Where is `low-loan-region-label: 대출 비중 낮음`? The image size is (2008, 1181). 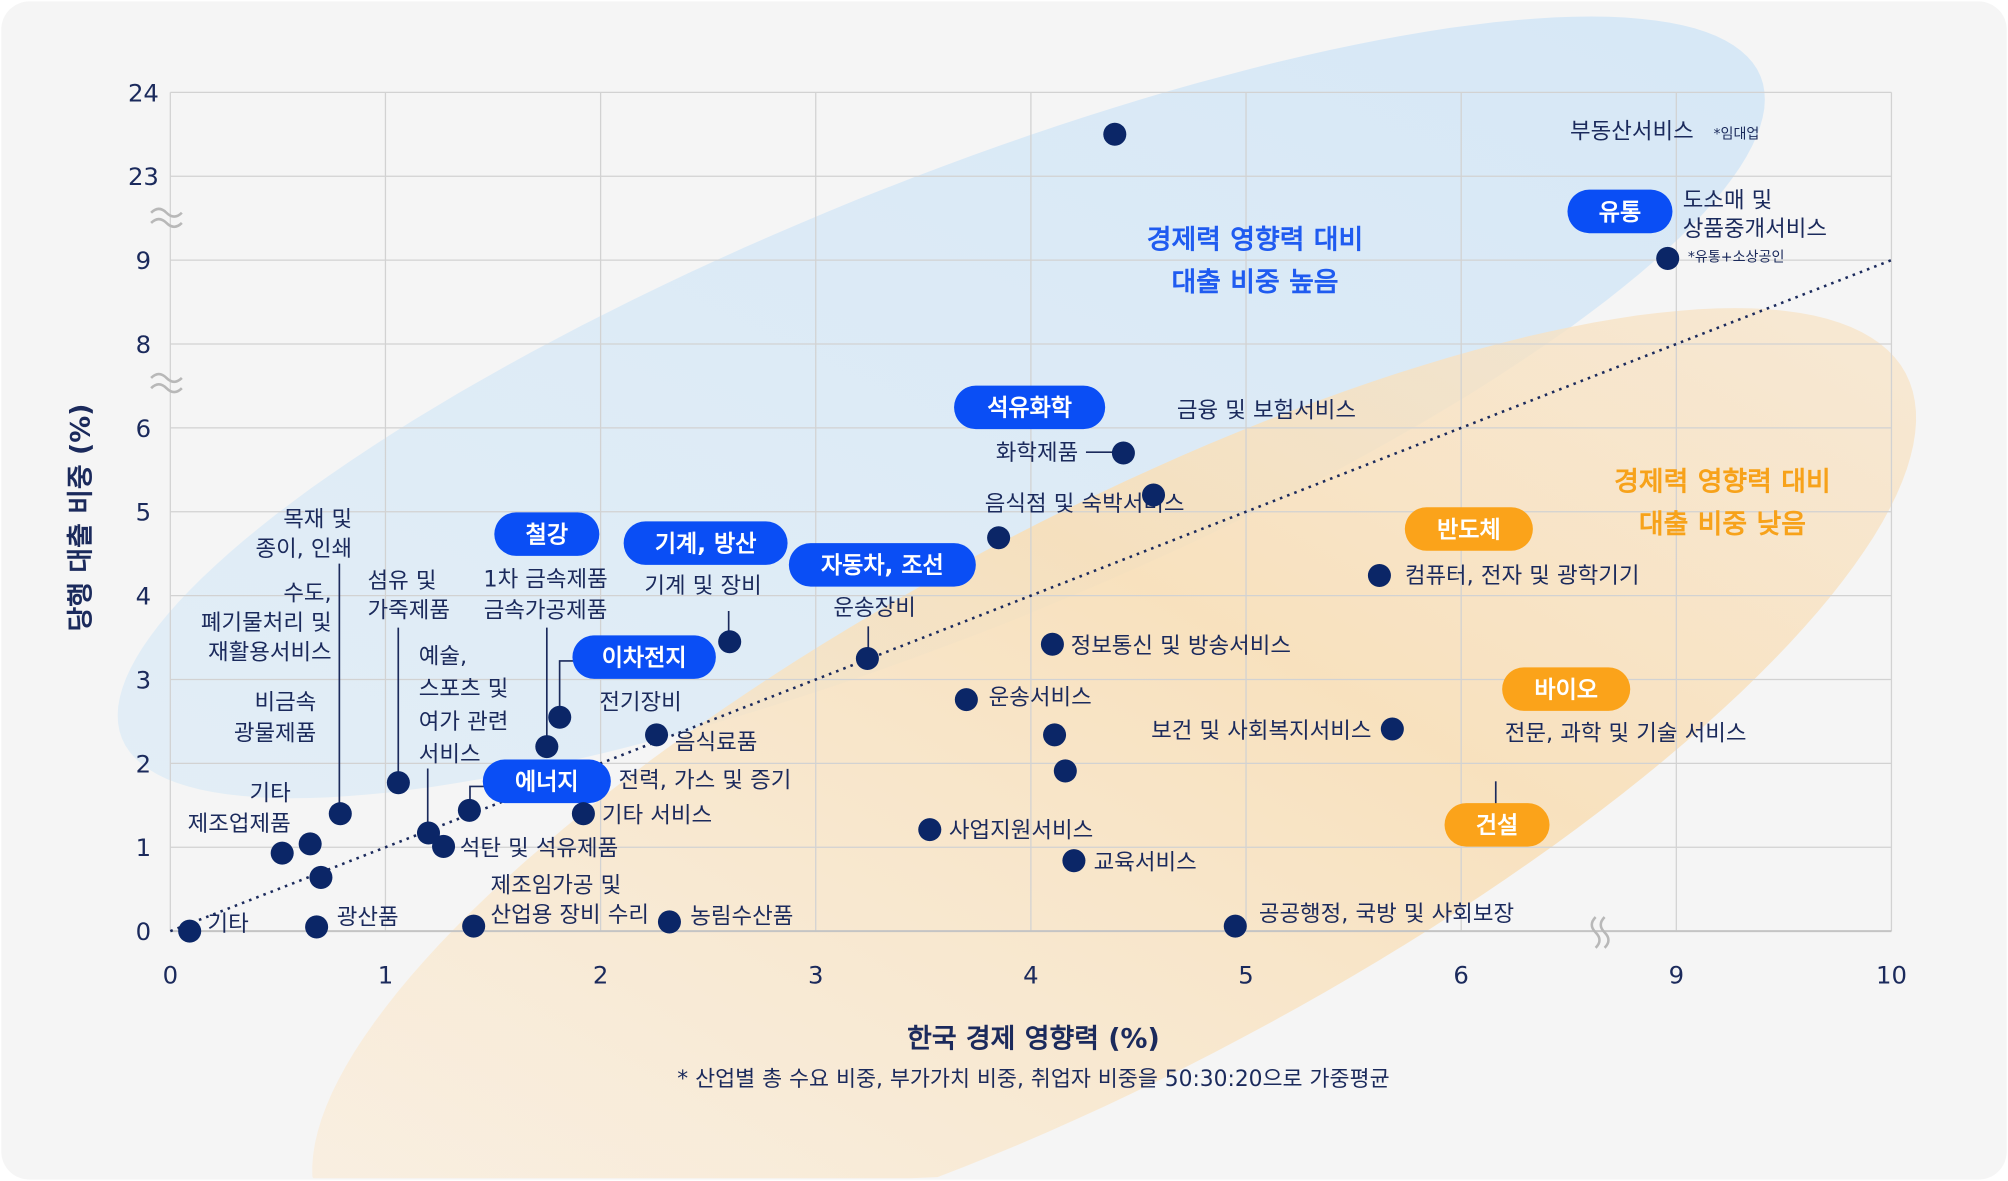 low-loan-region-label: 대출 비중 낮음 is located at coordinates (1722, 524).